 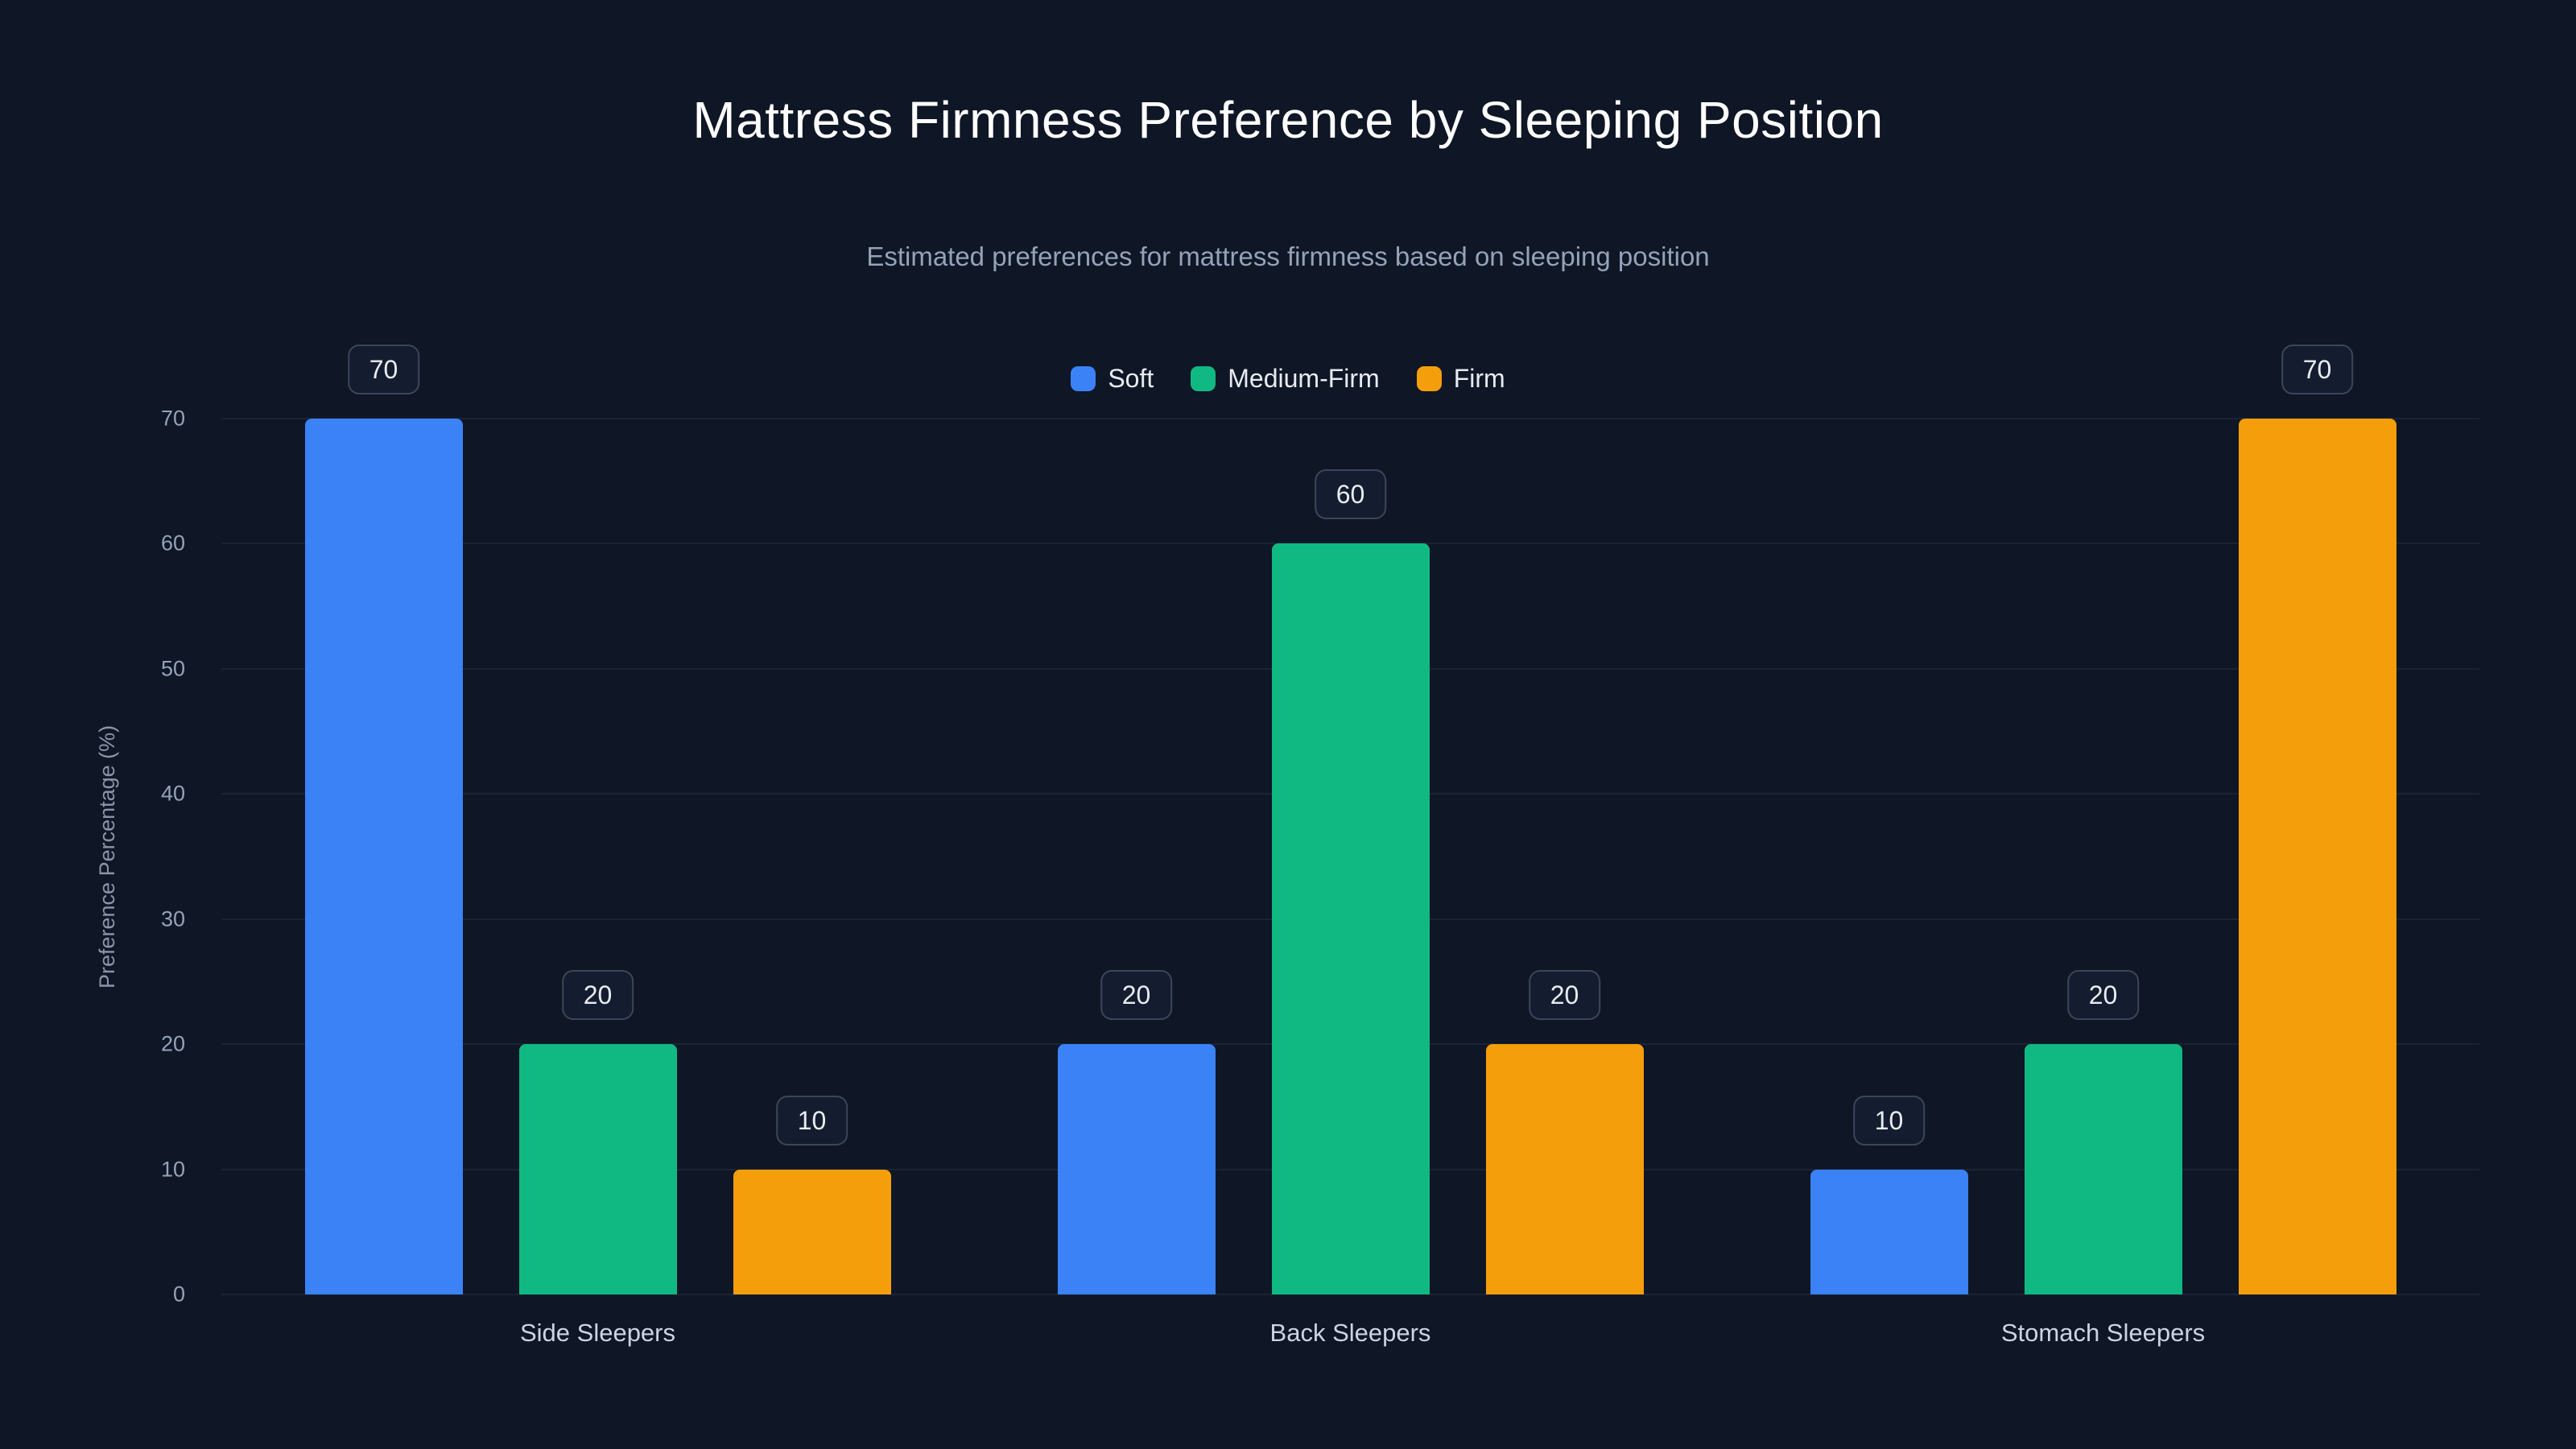 I want to click on legend-label: Medium-Firm, so click(x=1304, y=378).